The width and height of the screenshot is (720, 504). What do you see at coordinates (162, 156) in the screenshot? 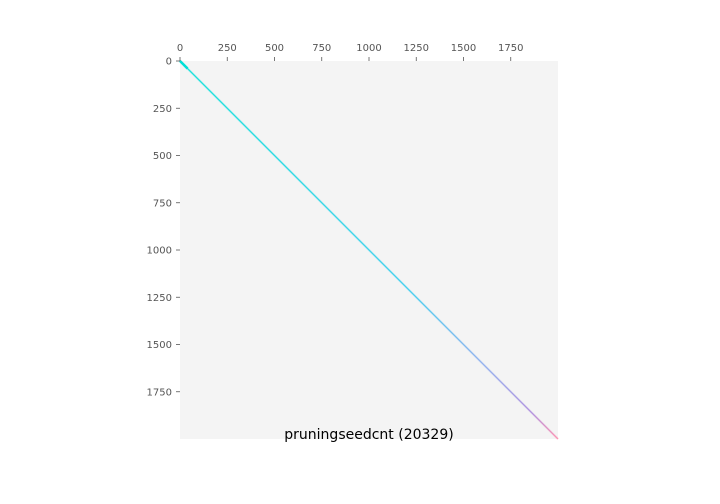
I see `y-tick-label: 500` at bounding box center [162, 156].